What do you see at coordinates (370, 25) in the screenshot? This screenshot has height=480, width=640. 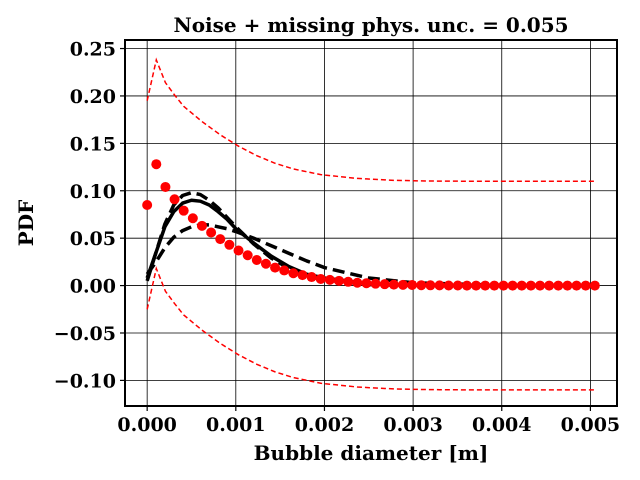 I see `chart-title: Noise + missing phys. unc. = 0.055` at bounding box center [370, 25].